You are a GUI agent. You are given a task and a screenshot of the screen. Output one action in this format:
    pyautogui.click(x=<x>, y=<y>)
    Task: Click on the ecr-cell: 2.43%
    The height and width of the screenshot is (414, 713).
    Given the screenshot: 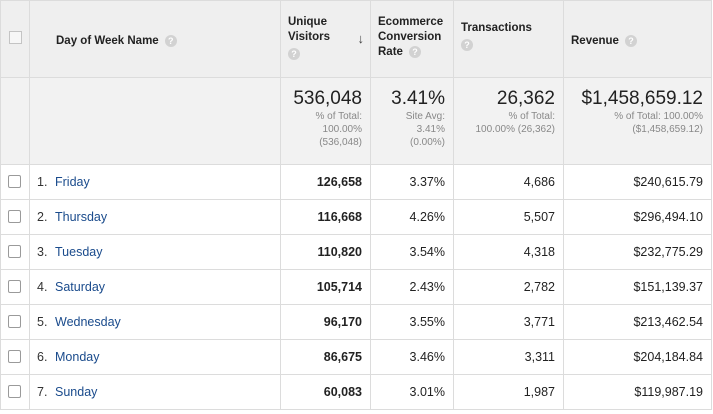 What is the action you would take?
    pyautogui.click(x=412, y=287)
    